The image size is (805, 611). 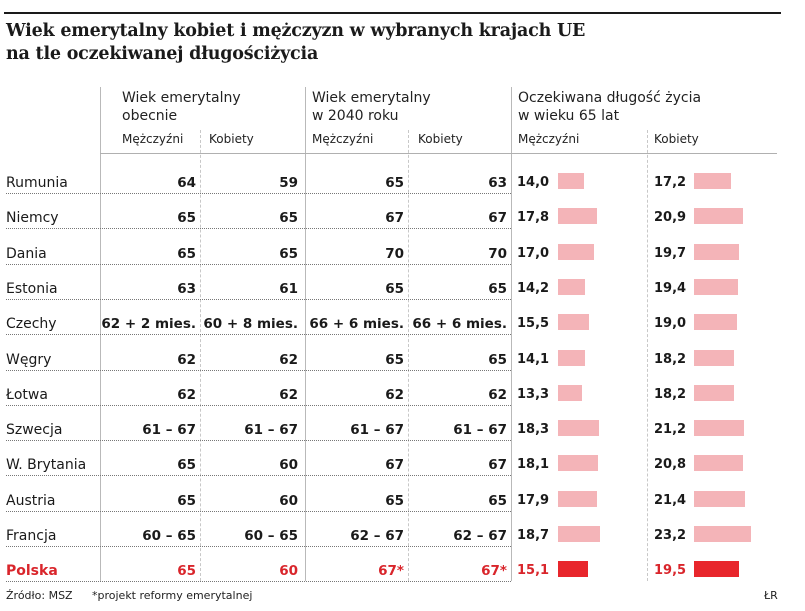 I want to click on footer-note: *projekt reformy emerytalnej, so click(x=172, y=595).